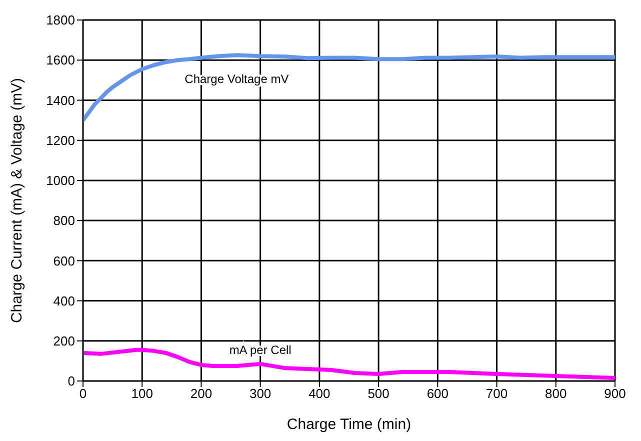  Describe the element at coordinates (64, 300) in the screenshot. I see `y-tick-label: 400` at that location.